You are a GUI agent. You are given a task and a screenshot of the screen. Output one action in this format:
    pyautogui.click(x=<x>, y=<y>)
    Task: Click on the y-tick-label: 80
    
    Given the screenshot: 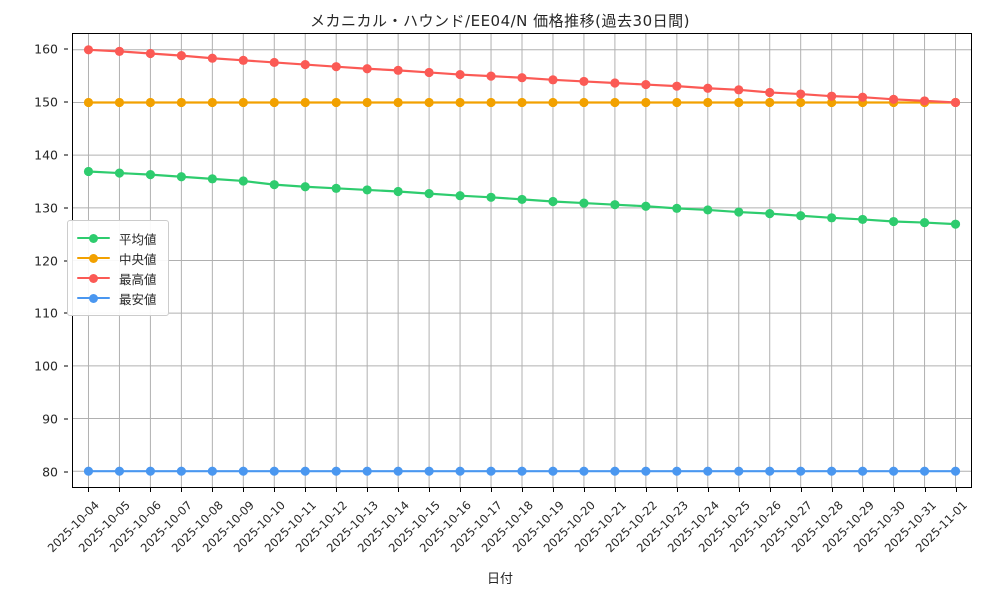 What is the action you would take?
    pyautogui.click(x=50, y=472)
    